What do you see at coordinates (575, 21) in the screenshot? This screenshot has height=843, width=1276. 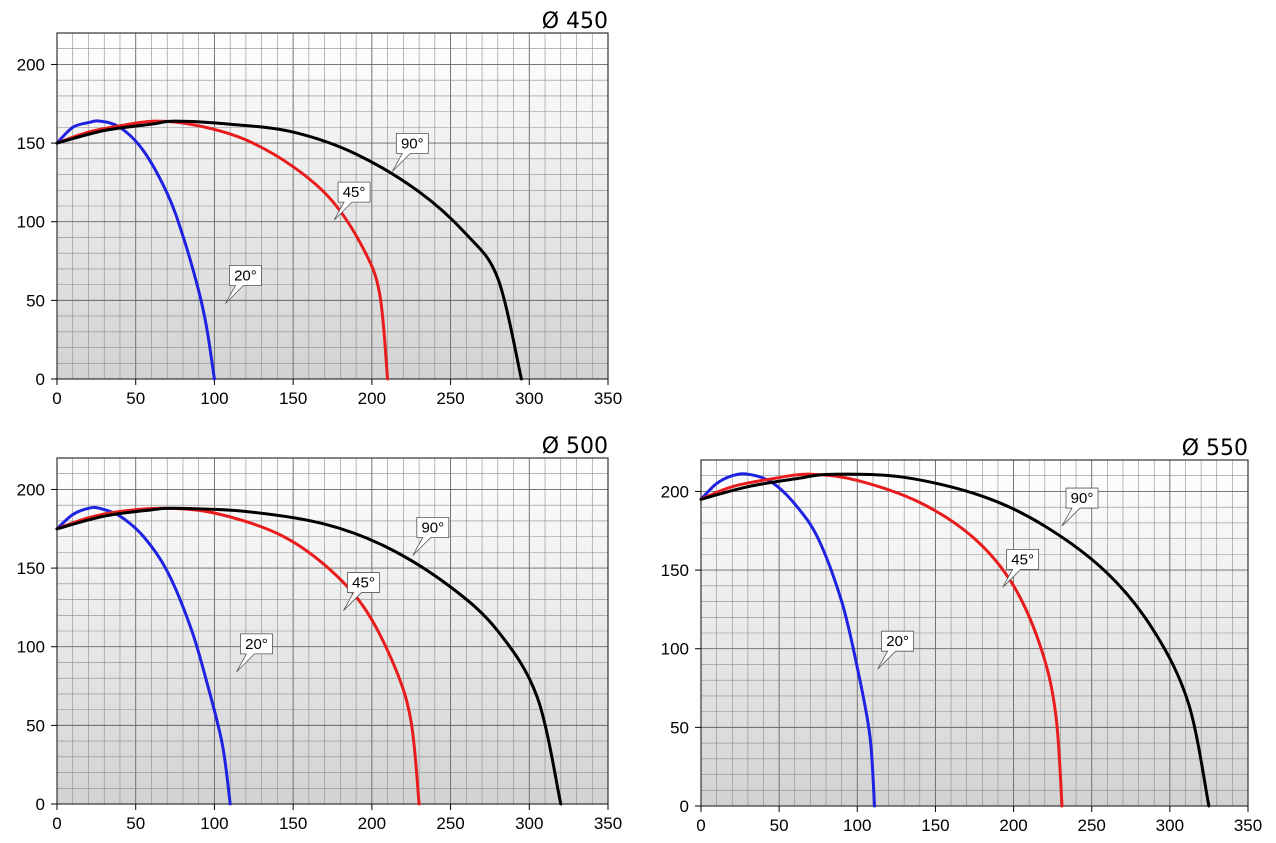 I see `chart-title: Ø 450` at bounding box center [575, 21].